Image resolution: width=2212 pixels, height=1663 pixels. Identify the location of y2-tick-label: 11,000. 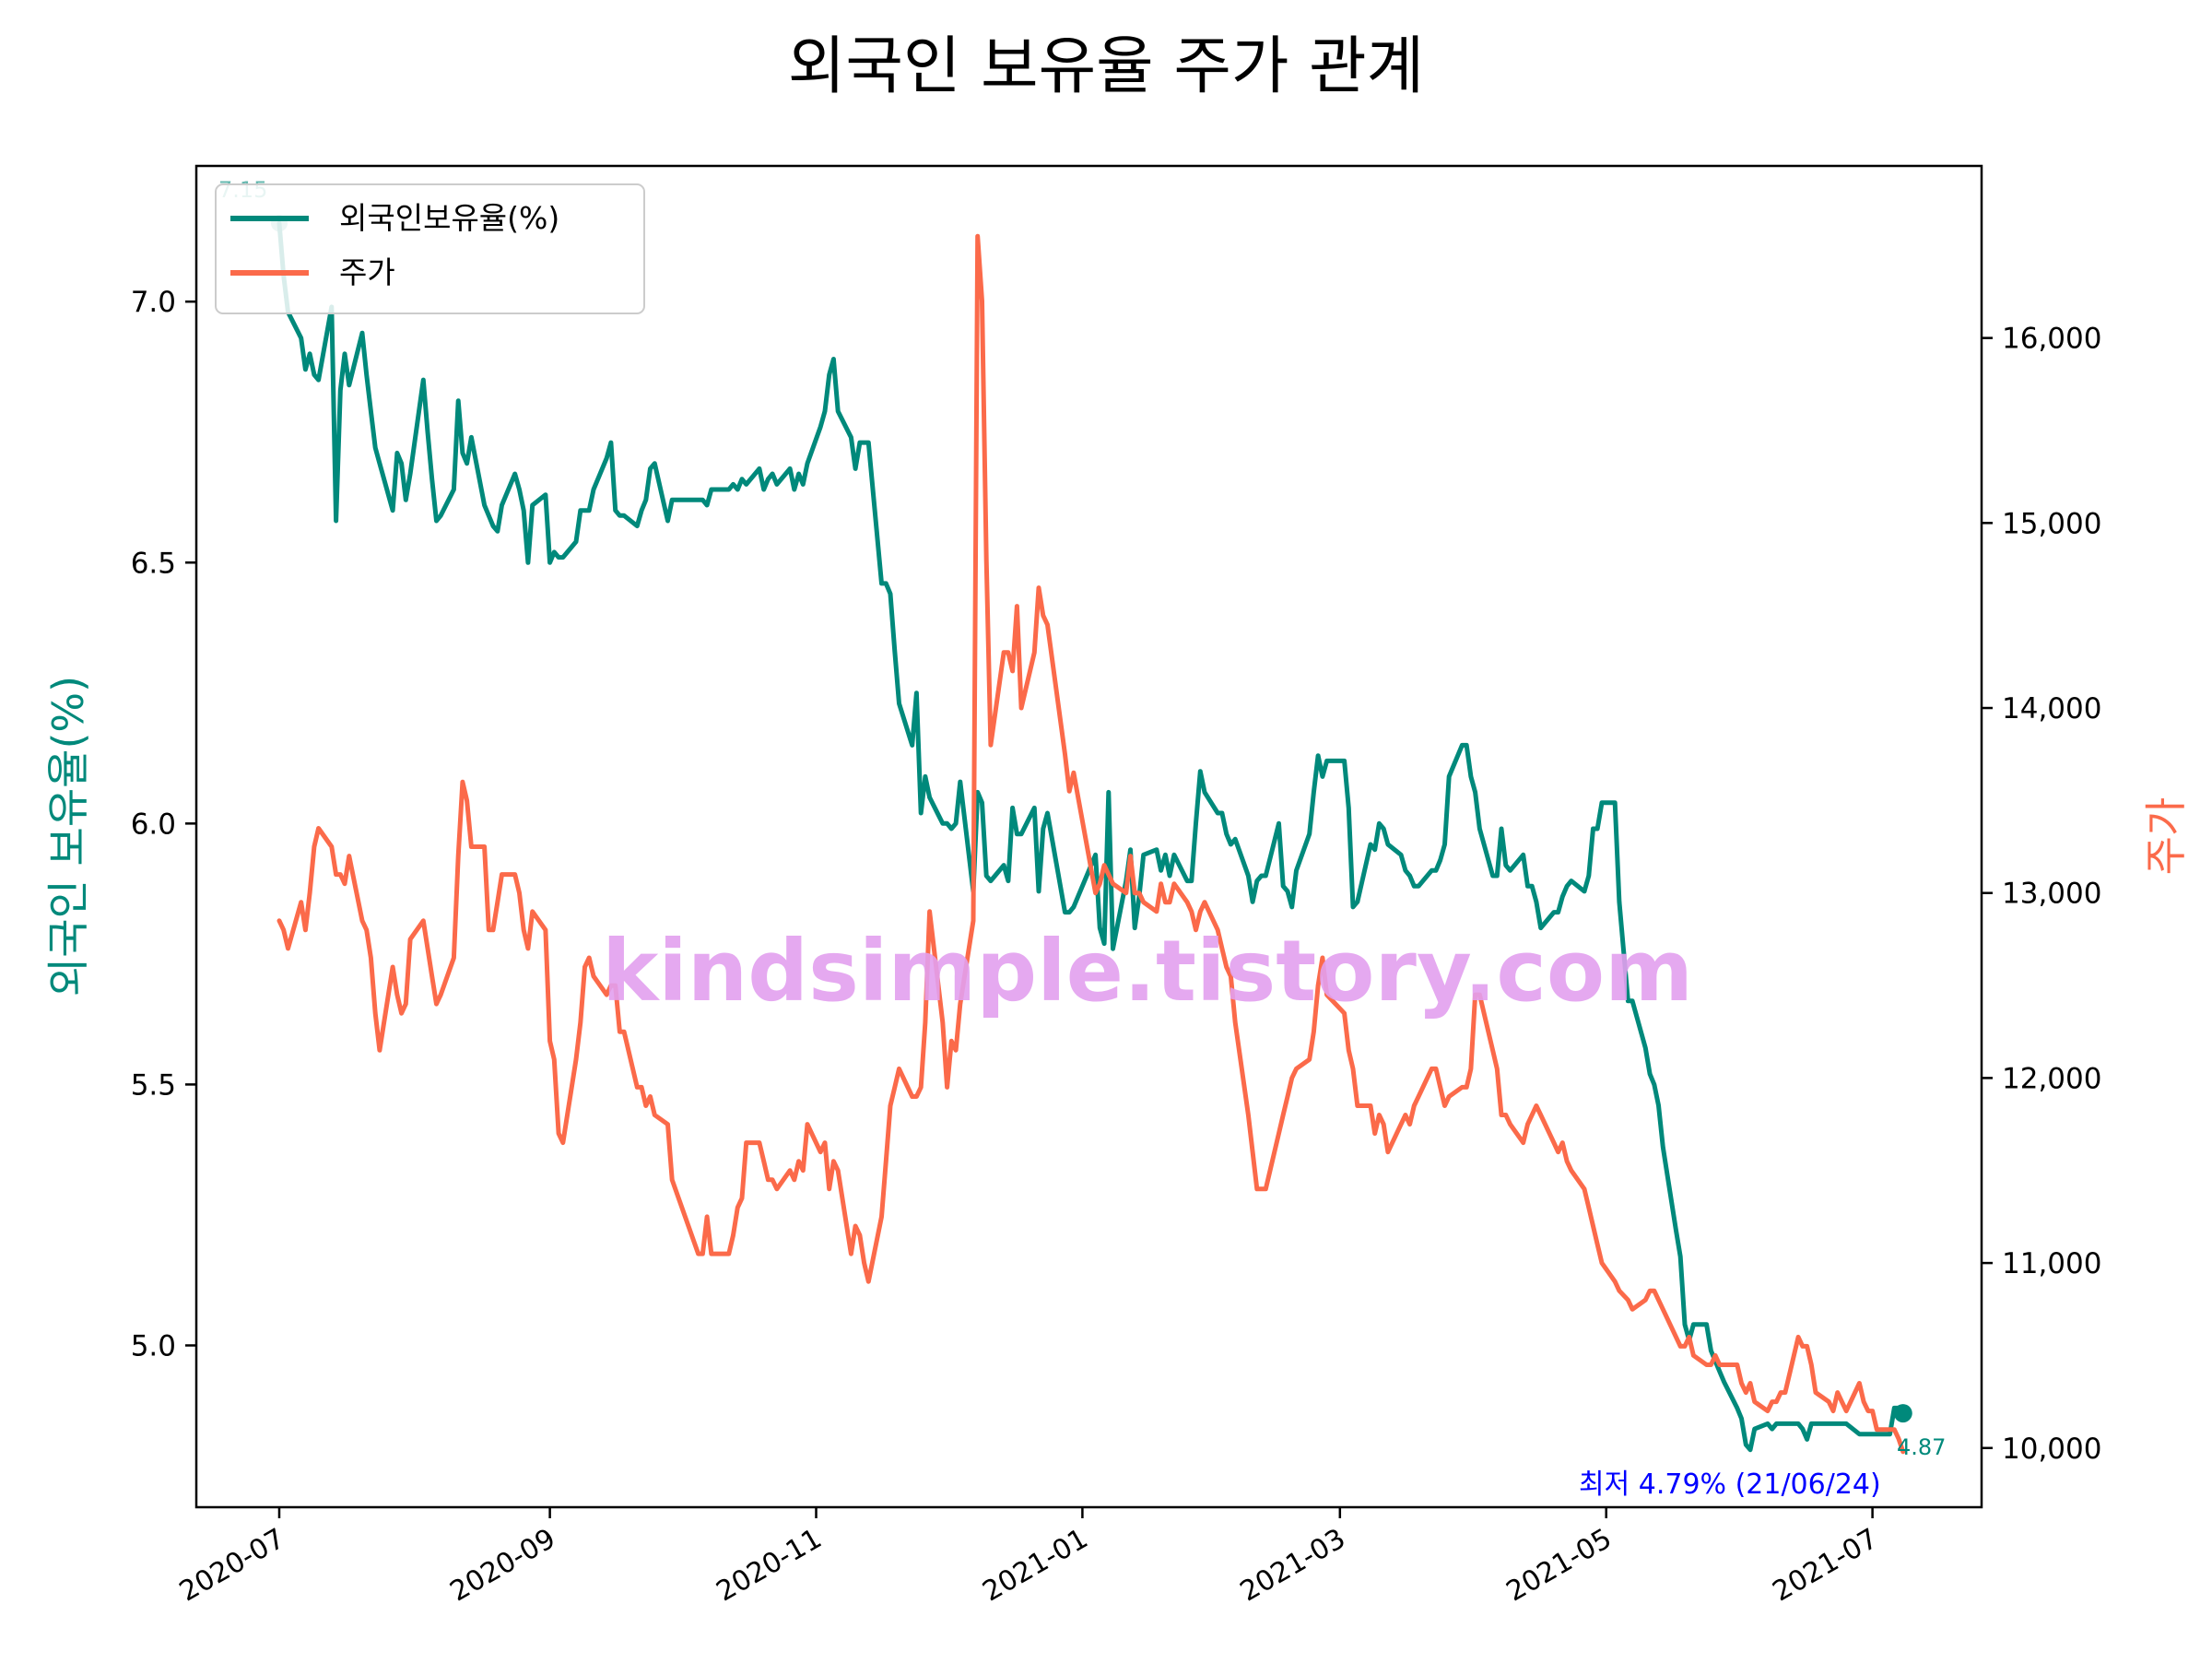
(2051, 1263).